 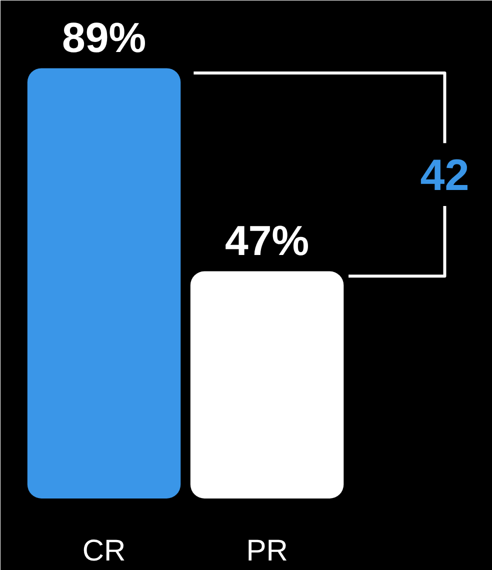 What do you see at coordinates (267, 240) in the screenshot?
I see `data-label: 47%` at bounding box center [267, 240].